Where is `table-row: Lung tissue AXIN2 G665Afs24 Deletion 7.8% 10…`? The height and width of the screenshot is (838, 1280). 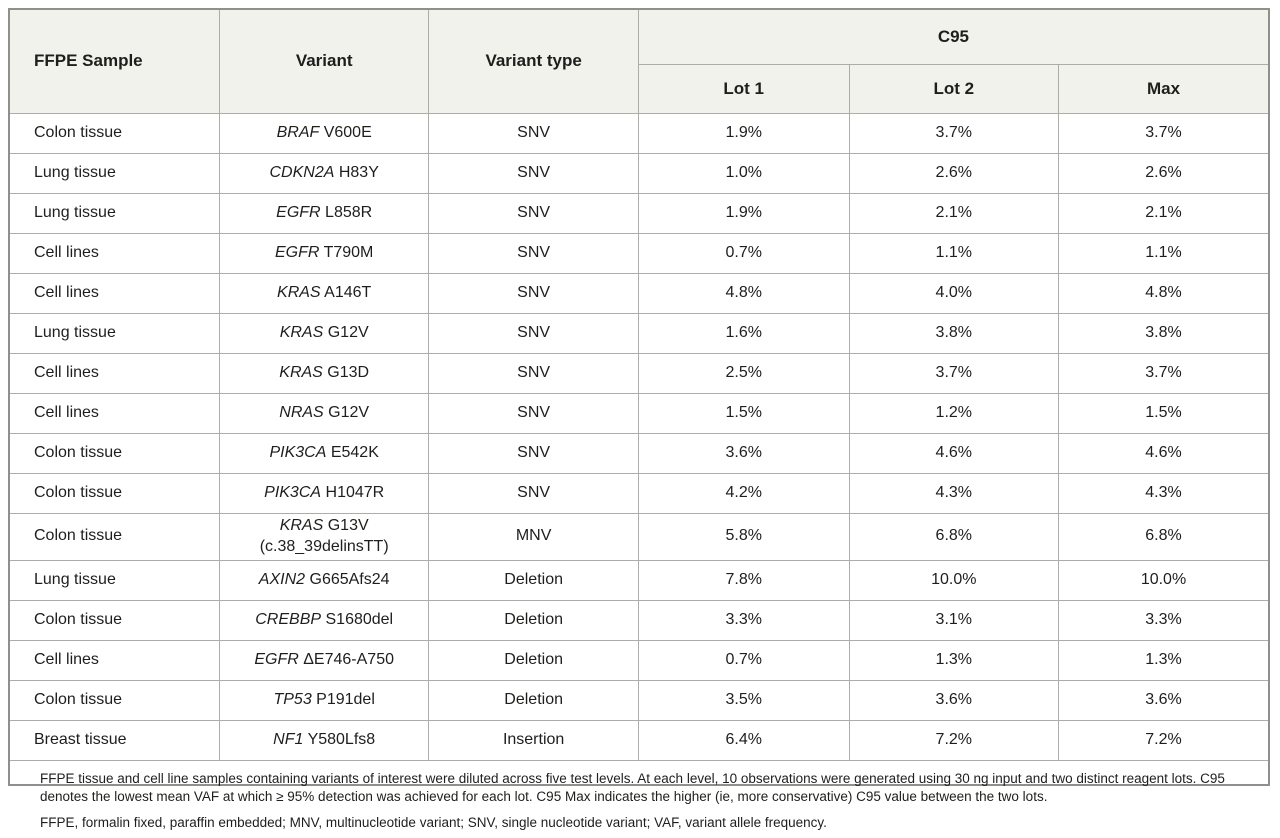
table-row: Lung tissue AXIN2 G665Afs24 Deletion 7.8% 10… is located at coordinates (639, 580).